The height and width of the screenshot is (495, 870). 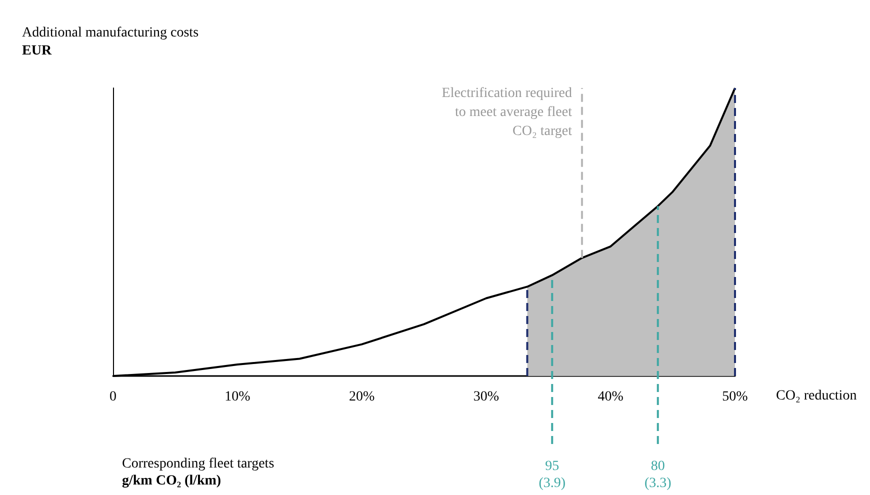 What do you see at coordinates (735, 397) in the screenshot?
I see `x-tick-label: 50%` at bounding box center [735, 397].